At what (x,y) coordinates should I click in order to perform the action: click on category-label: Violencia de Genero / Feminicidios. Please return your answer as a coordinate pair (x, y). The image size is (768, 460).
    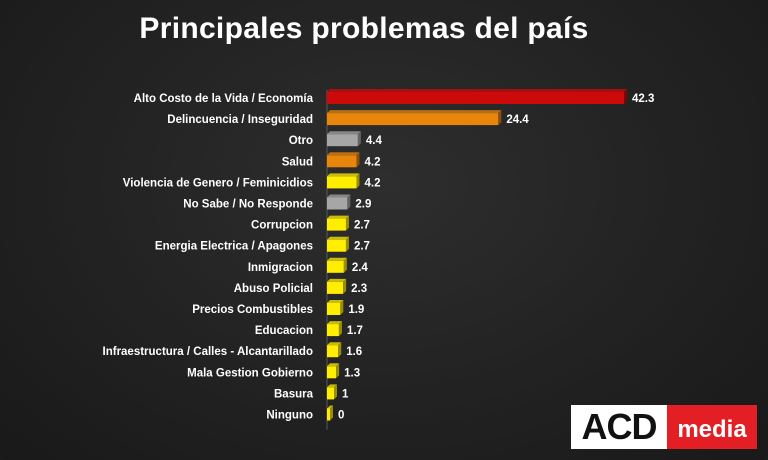
    Looking at the image, I should click on (218, 183).